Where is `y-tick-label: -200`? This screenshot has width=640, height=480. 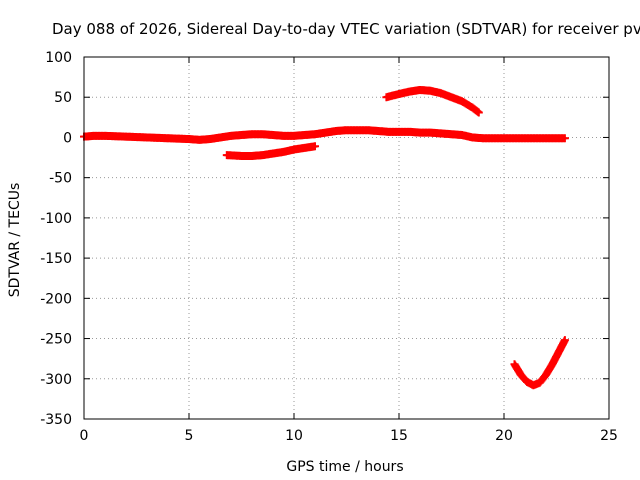 y-tick-label: -200 is located at coordinates (56, 299).